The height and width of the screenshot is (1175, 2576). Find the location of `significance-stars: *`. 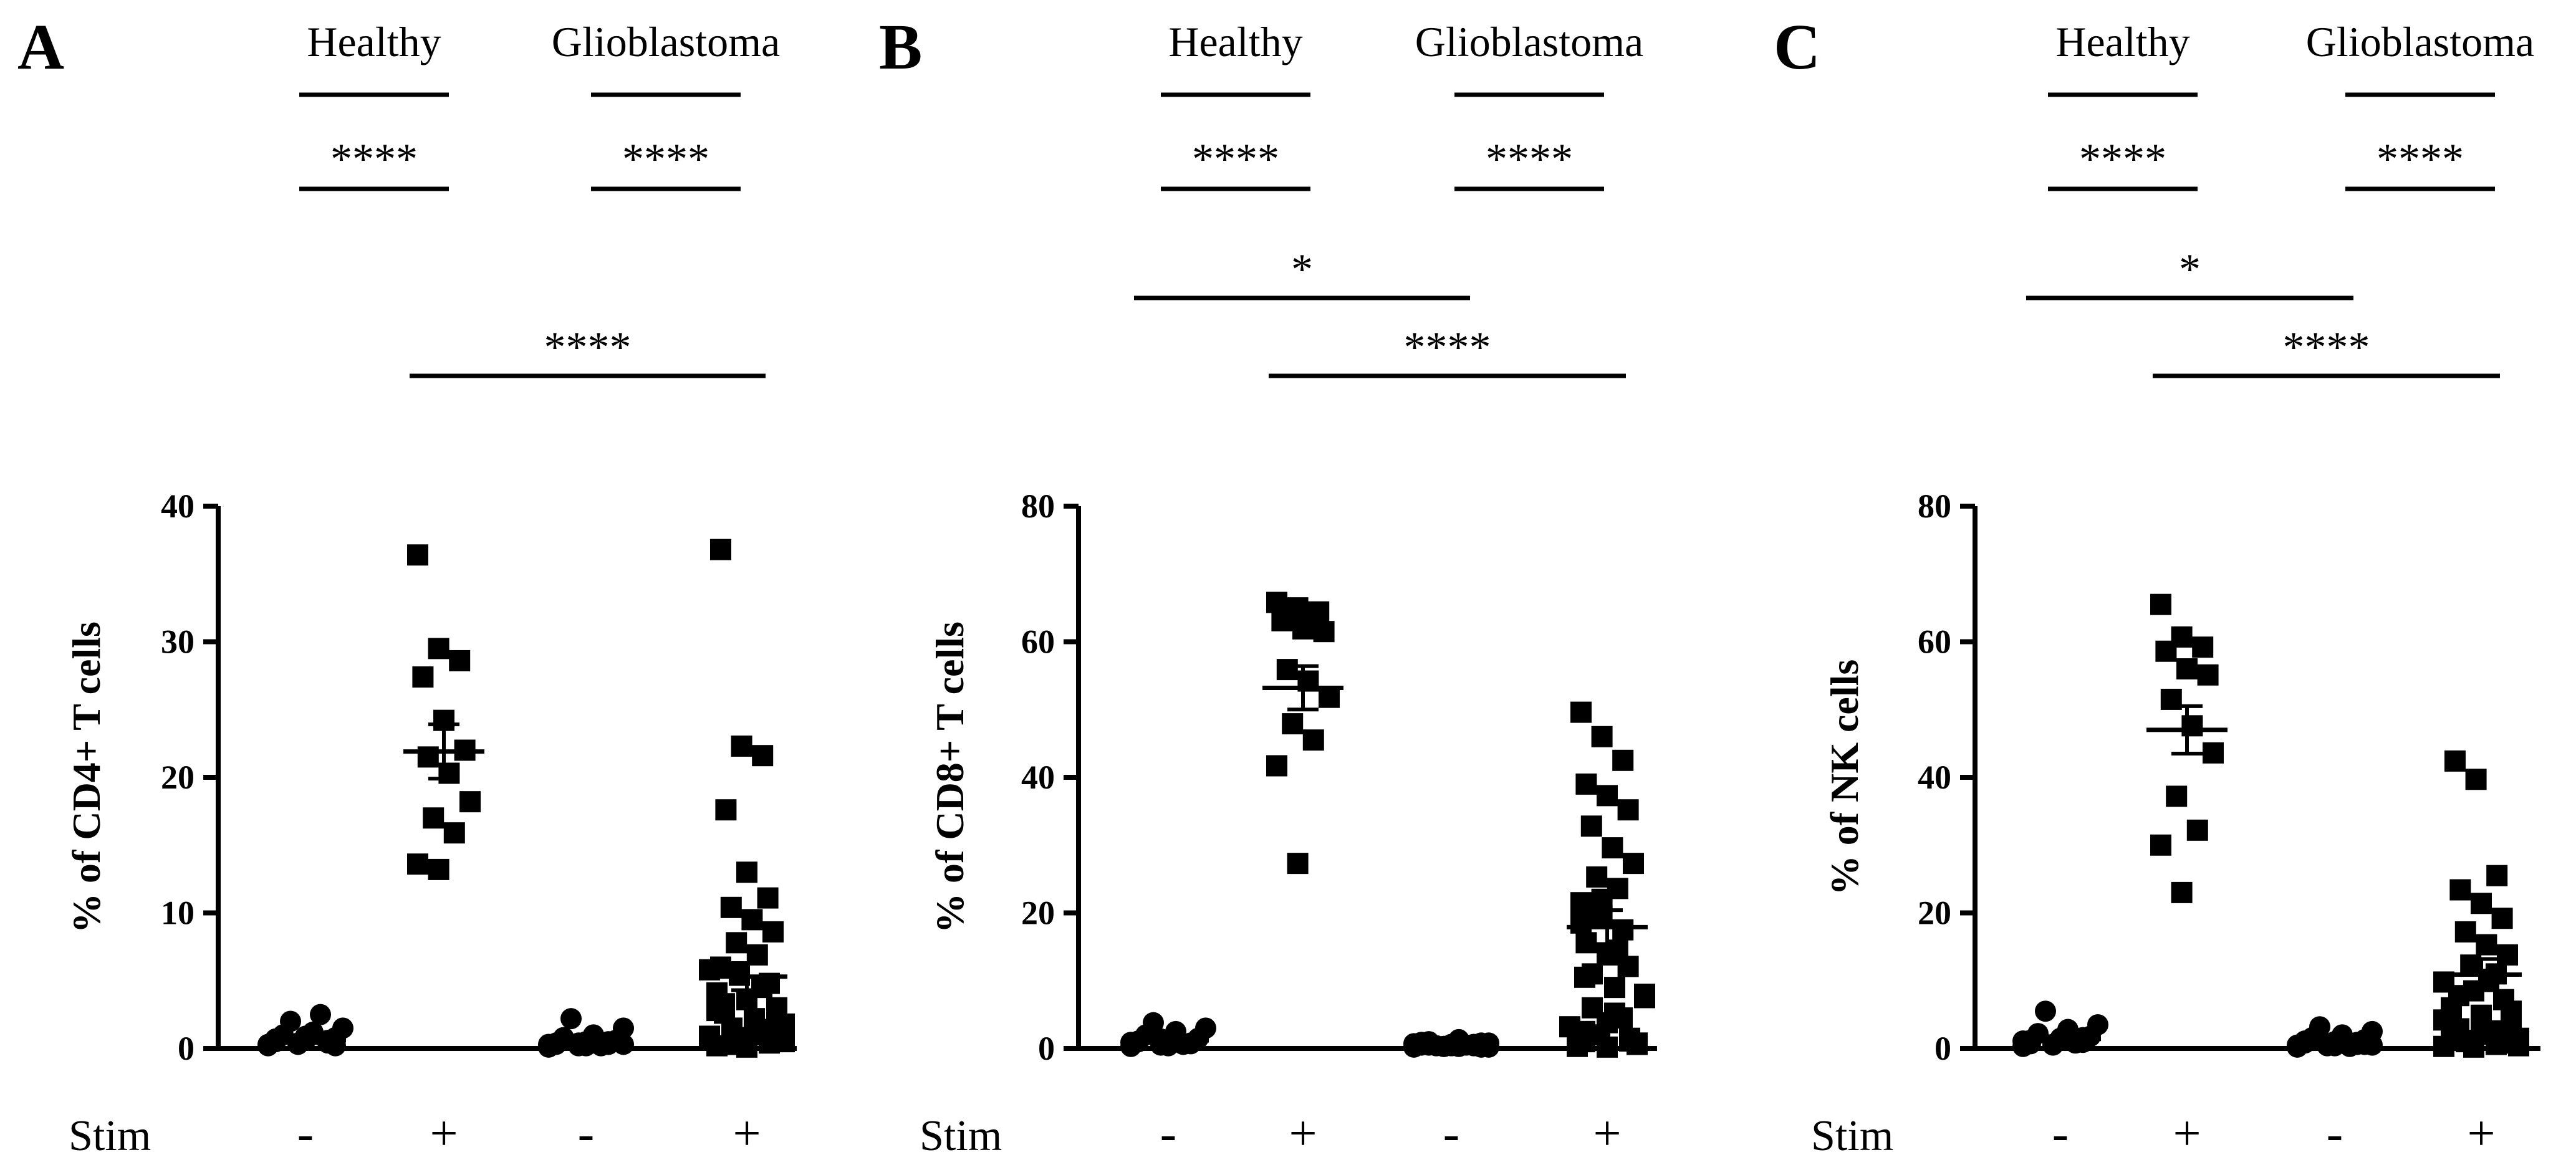

significance-stars: * is located at coordinates (1302, 270).